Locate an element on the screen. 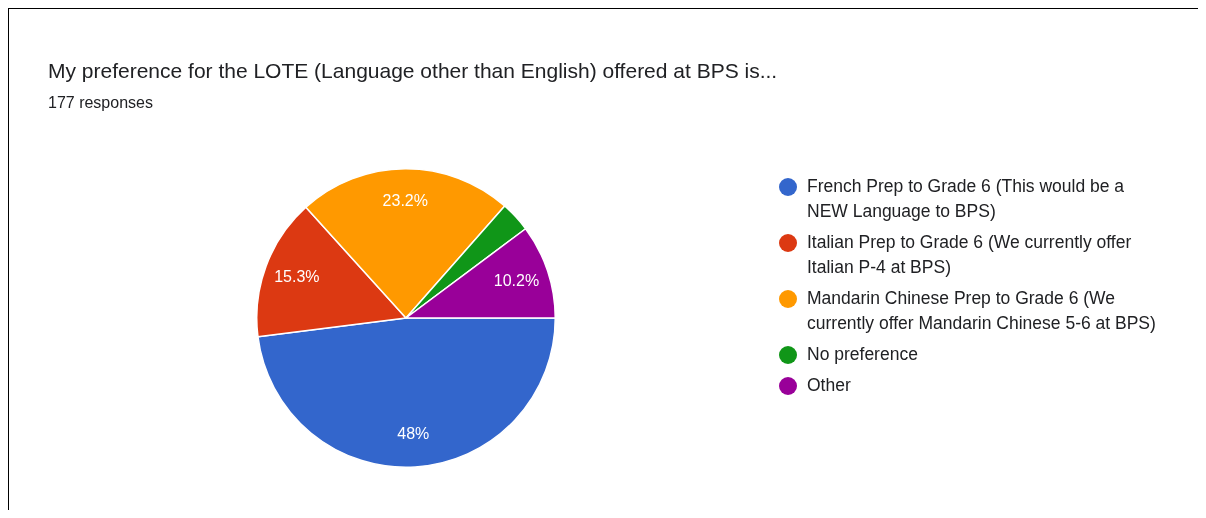  data-label: 10.2% is located at coordinates (516, 280).